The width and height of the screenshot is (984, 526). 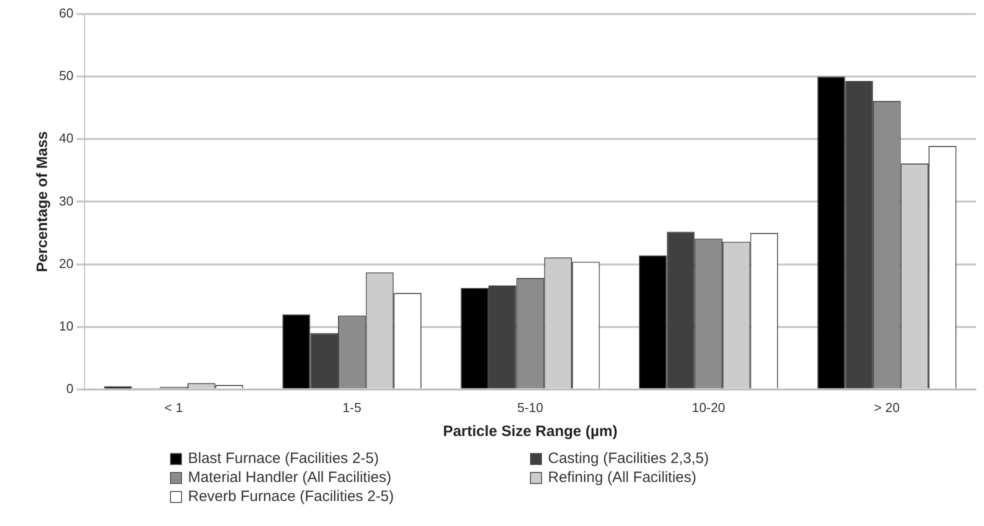 What do you see at coordinates (622, 477) in the screenshot?
I see `legend-label: Refining (All Facilities)` at bounding box center [622, 477].